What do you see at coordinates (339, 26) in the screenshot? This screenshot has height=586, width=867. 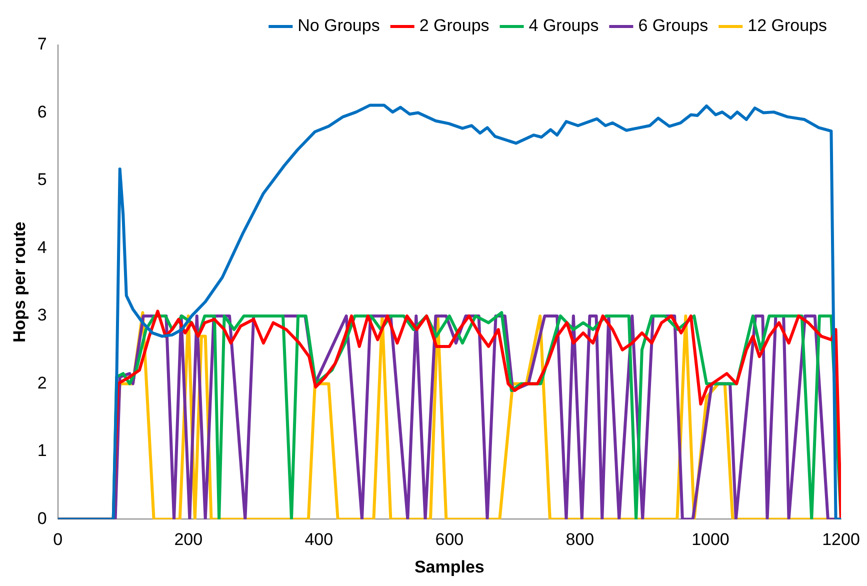 I see `legend-label: No Groups` at bounding box center [339, 26].